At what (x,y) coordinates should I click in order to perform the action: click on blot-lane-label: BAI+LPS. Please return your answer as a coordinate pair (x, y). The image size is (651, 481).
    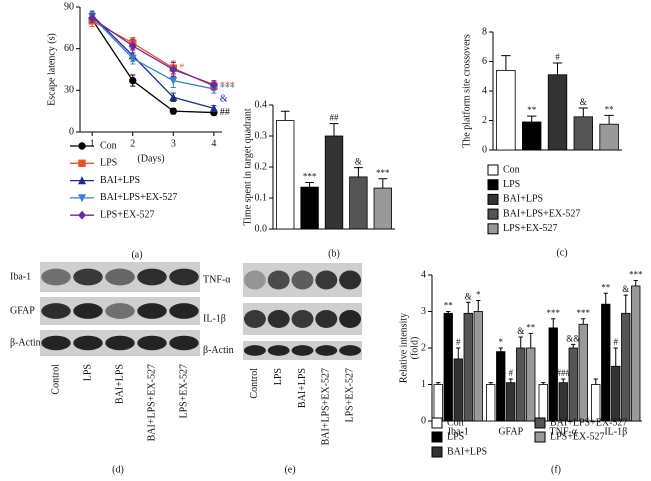
    Looking at the image, I should click on (119, 384).